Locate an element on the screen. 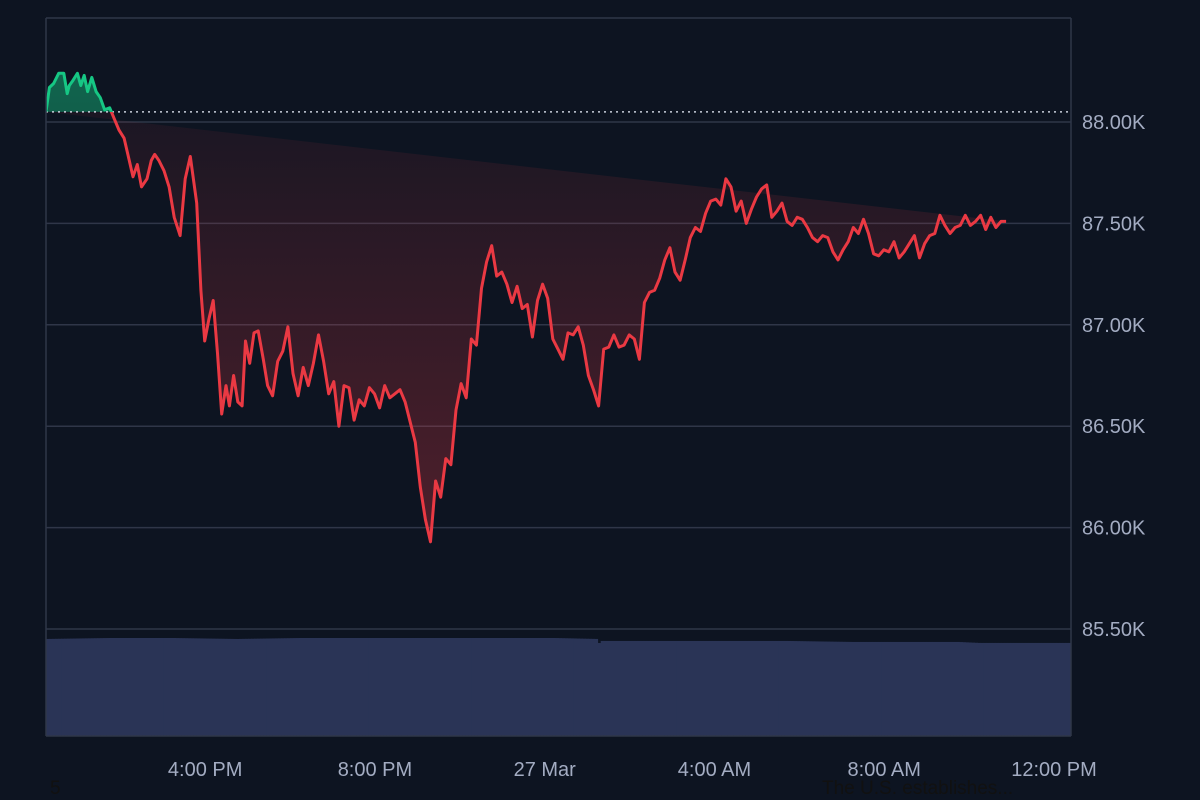  y-tick-label-0: 88.00K is located at coordinates (1114, 123).